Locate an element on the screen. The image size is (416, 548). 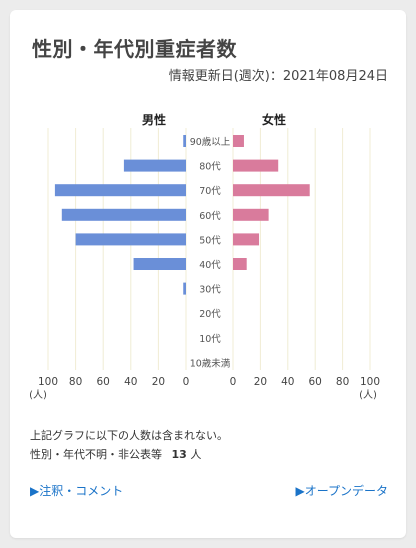
x-tick-label-female: 100 is located at coordinates (370, 382).